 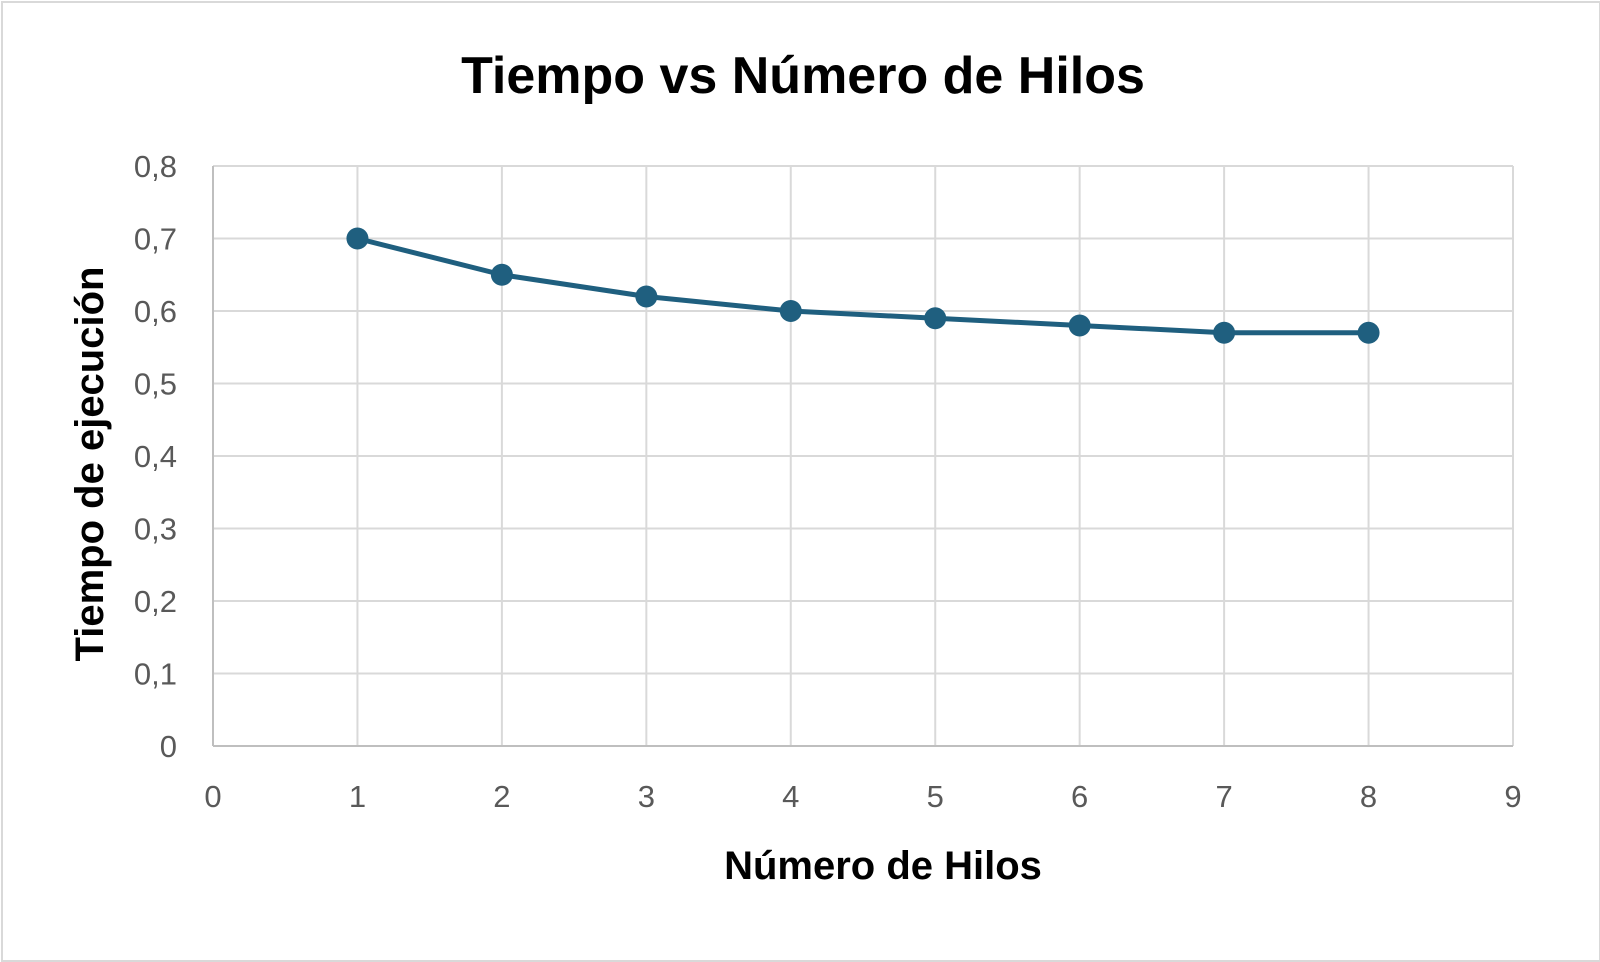 I want to click on y-tick-label: 0,4, so click(x=155, y=456).